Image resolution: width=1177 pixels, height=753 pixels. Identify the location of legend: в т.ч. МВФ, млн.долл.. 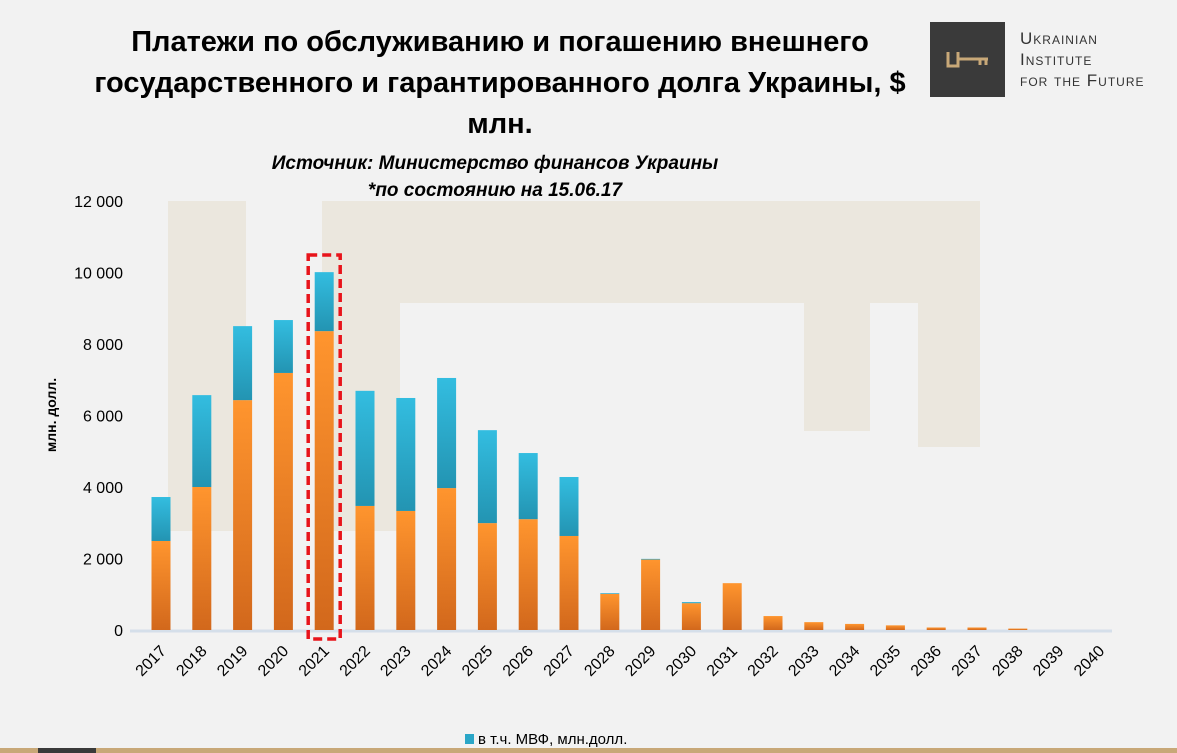
(546, 739).